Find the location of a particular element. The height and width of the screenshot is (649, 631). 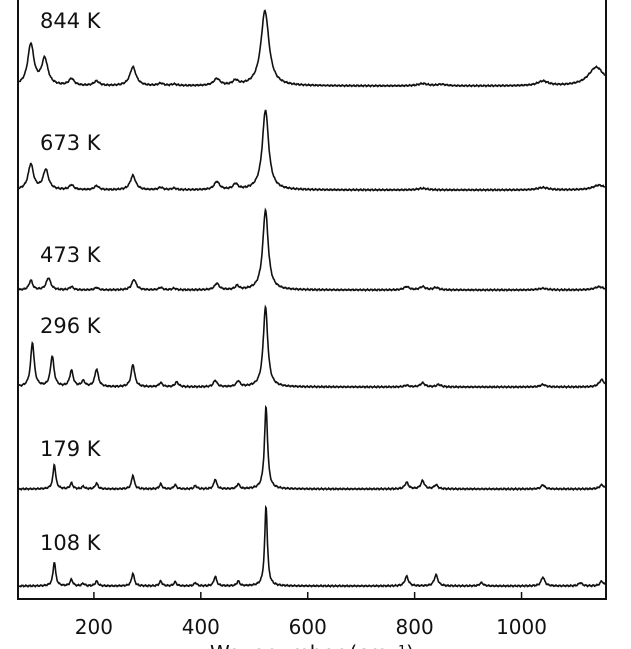

temperature-label-844k: 844 K is located at coordinates (71, 21).